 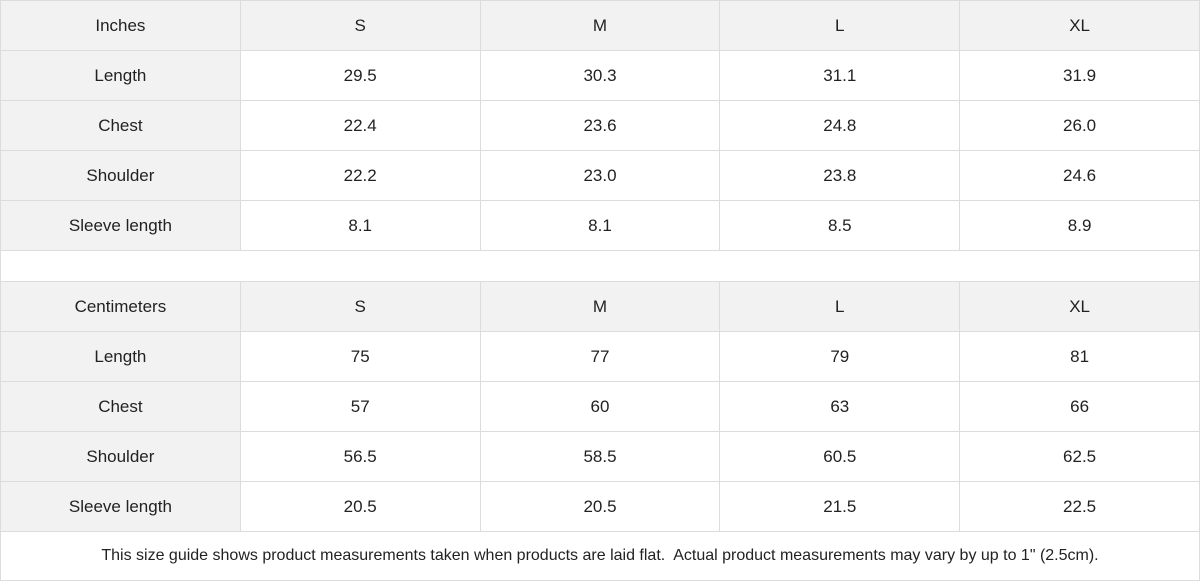 I want to click on header-row: Centimeters S M L XL, so click(x=600, y=306).